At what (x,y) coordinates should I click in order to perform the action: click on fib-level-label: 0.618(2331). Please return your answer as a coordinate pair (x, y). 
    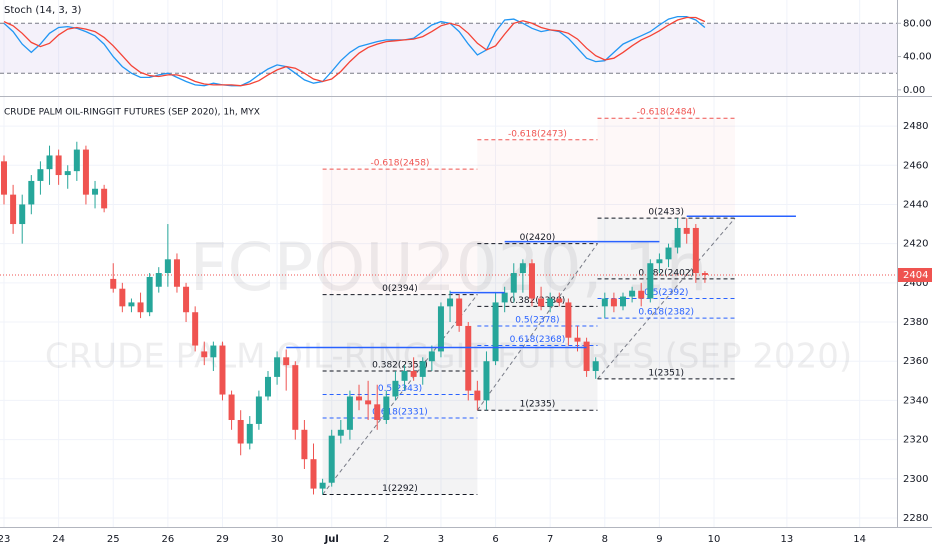
    Looking at the image, I should click on (400, 413).